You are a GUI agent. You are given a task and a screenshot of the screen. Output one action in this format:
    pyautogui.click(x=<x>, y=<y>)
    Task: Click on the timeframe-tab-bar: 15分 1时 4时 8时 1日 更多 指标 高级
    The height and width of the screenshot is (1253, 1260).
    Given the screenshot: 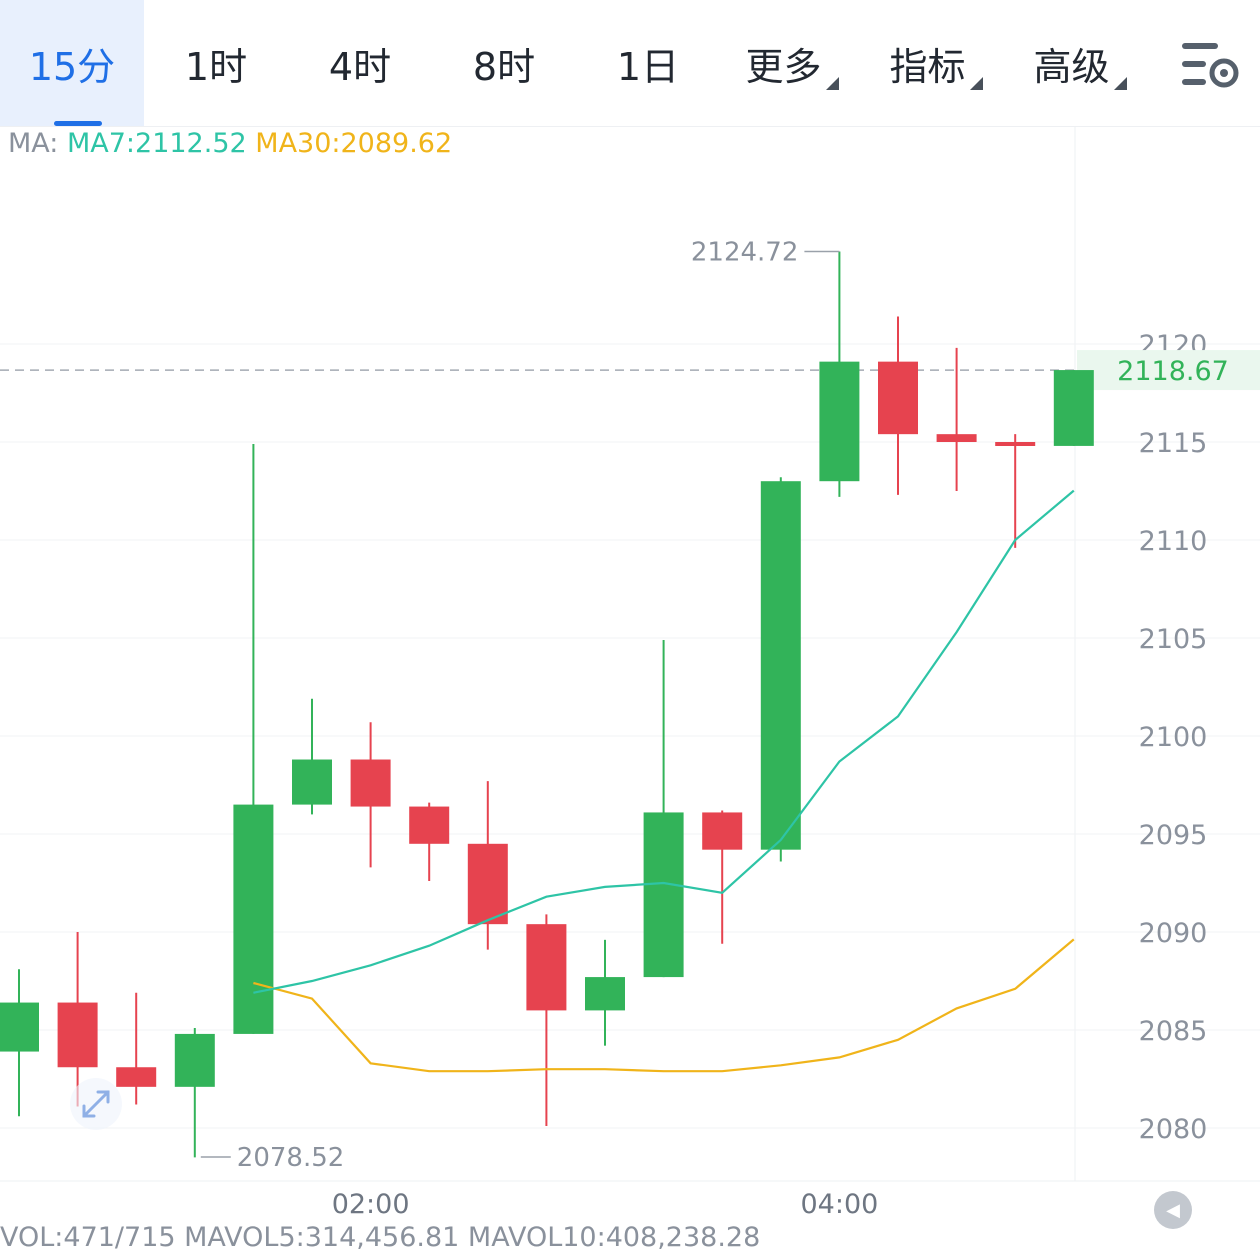 What is the action you would take?
    pyautogui.click(x=630, y=63)
    